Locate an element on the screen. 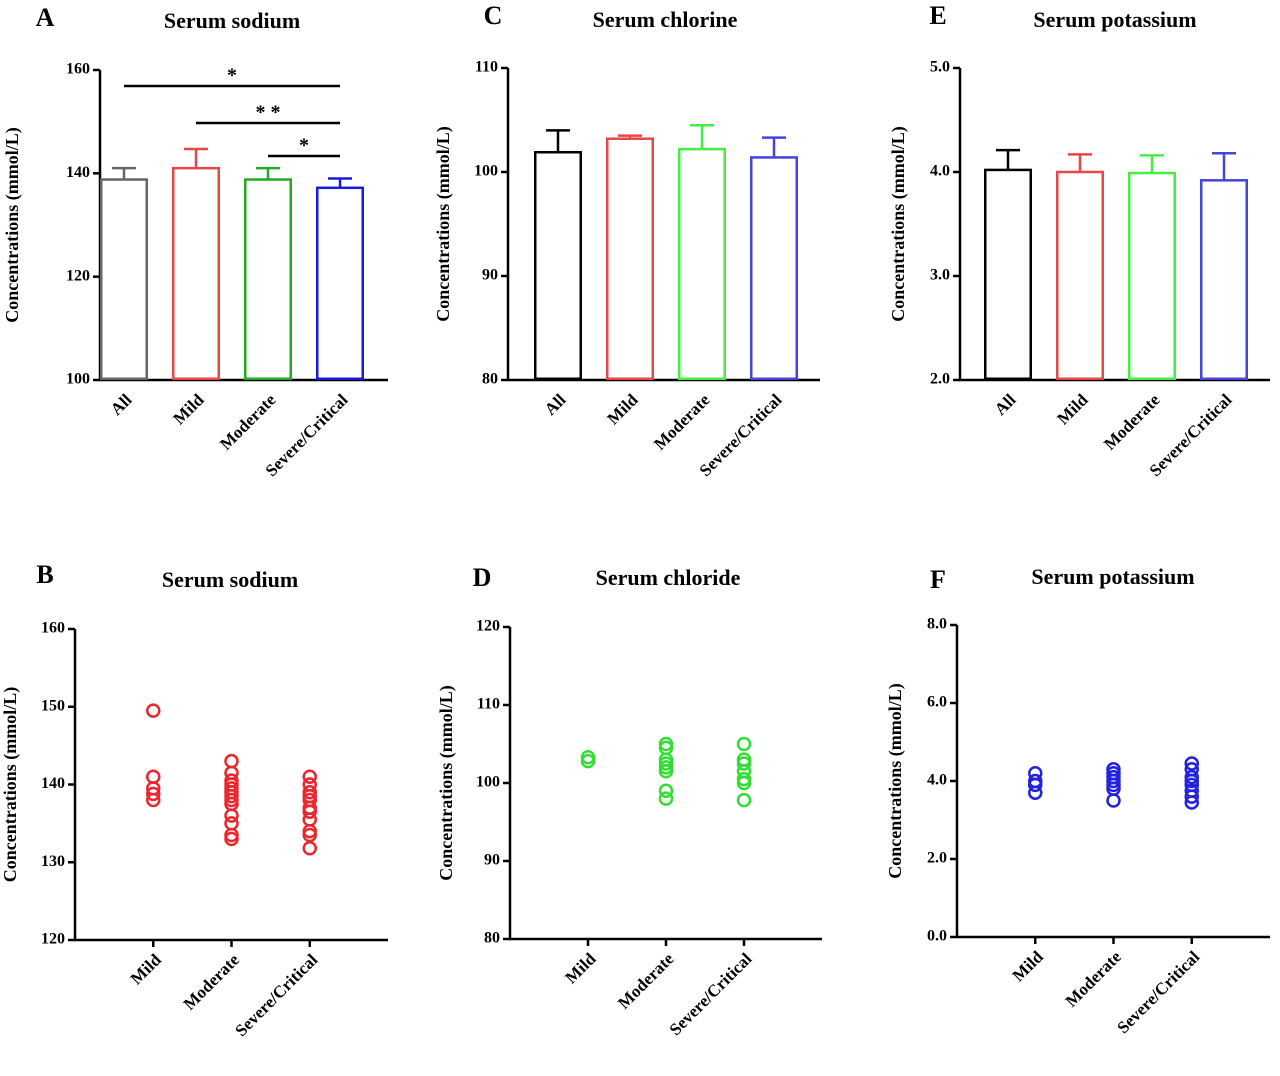  chart-title: Serum chloride is located at coordinates (668, 577).